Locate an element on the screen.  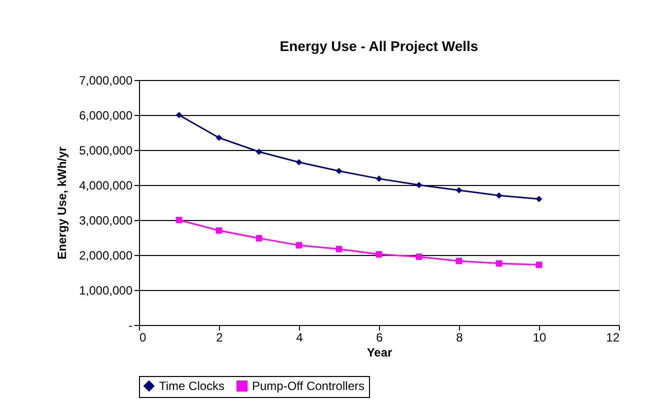
y-tick-label: 2,000,000 is located at coordinates (106, 255).